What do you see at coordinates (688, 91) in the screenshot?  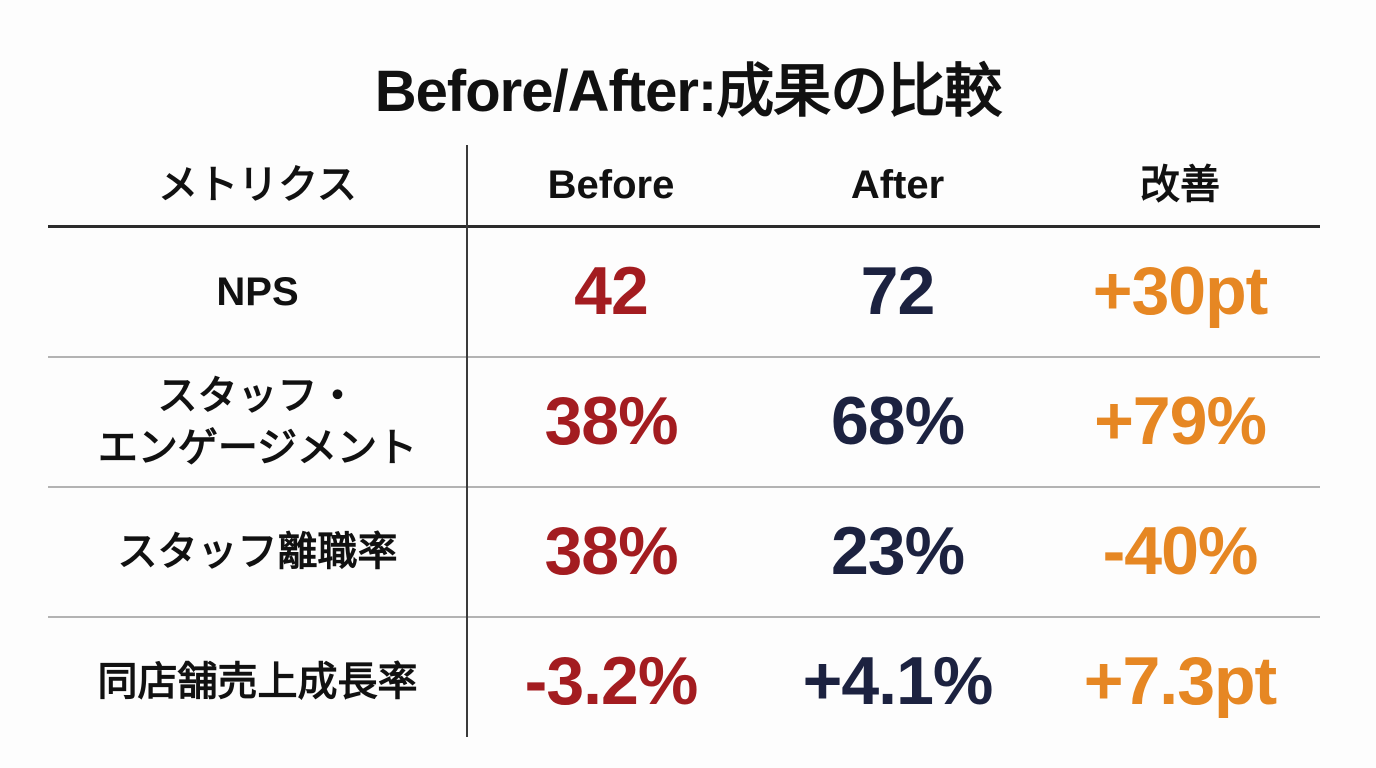 I see `page-title: Before/After:成果の比較` at bounding box center [688, 91].